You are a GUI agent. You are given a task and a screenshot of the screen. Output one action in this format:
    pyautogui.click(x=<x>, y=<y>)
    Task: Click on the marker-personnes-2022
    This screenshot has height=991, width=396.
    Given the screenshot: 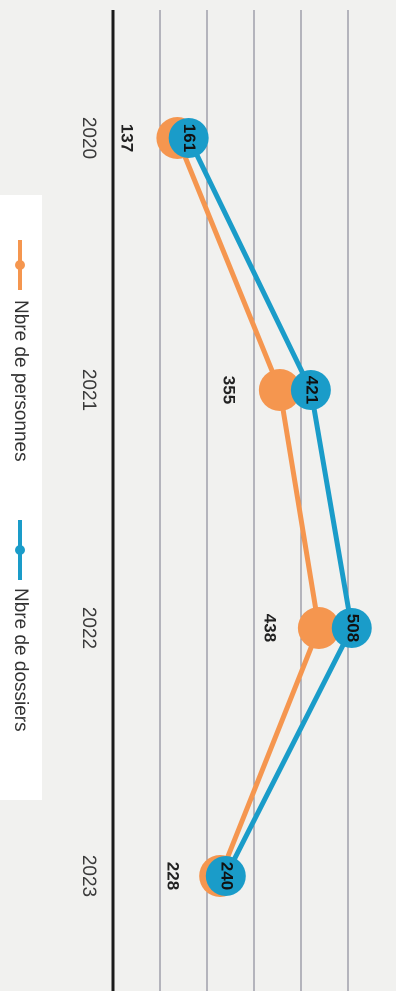 What is the action you would take?
    pyautogui.click(x=318, y=628)
    